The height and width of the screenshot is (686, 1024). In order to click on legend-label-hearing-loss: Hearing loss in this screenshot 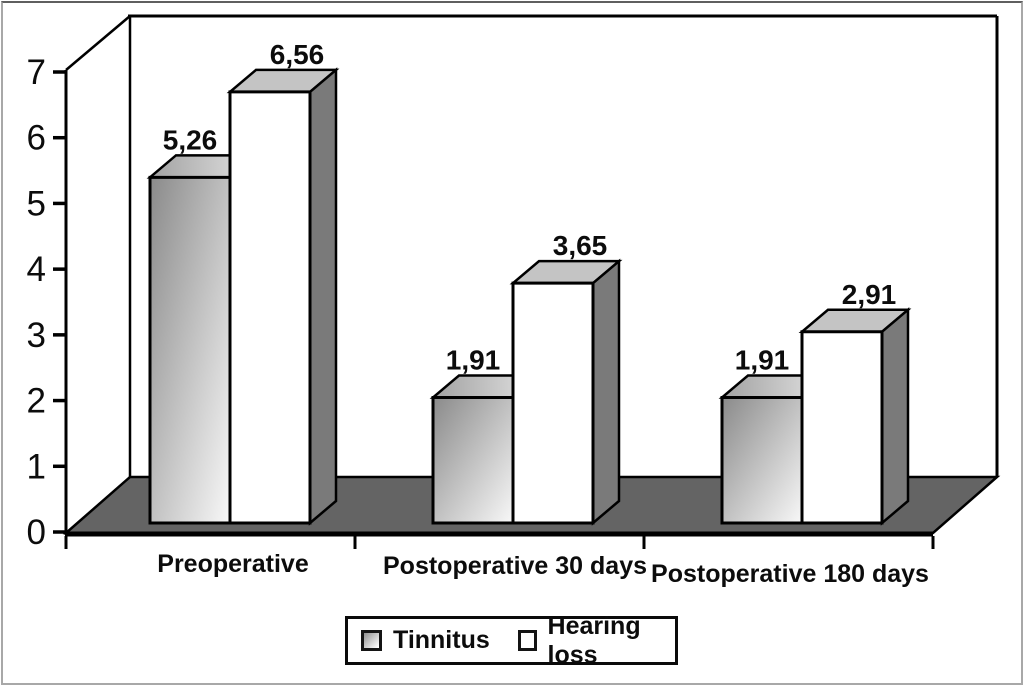, I will do `click(594, 640)`.